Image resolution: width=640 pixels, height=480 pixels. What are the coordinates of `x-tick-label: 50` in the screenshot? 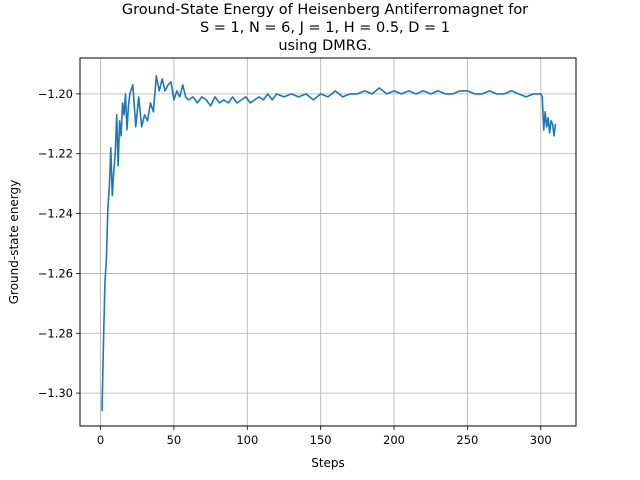 It's located at (174, 440).